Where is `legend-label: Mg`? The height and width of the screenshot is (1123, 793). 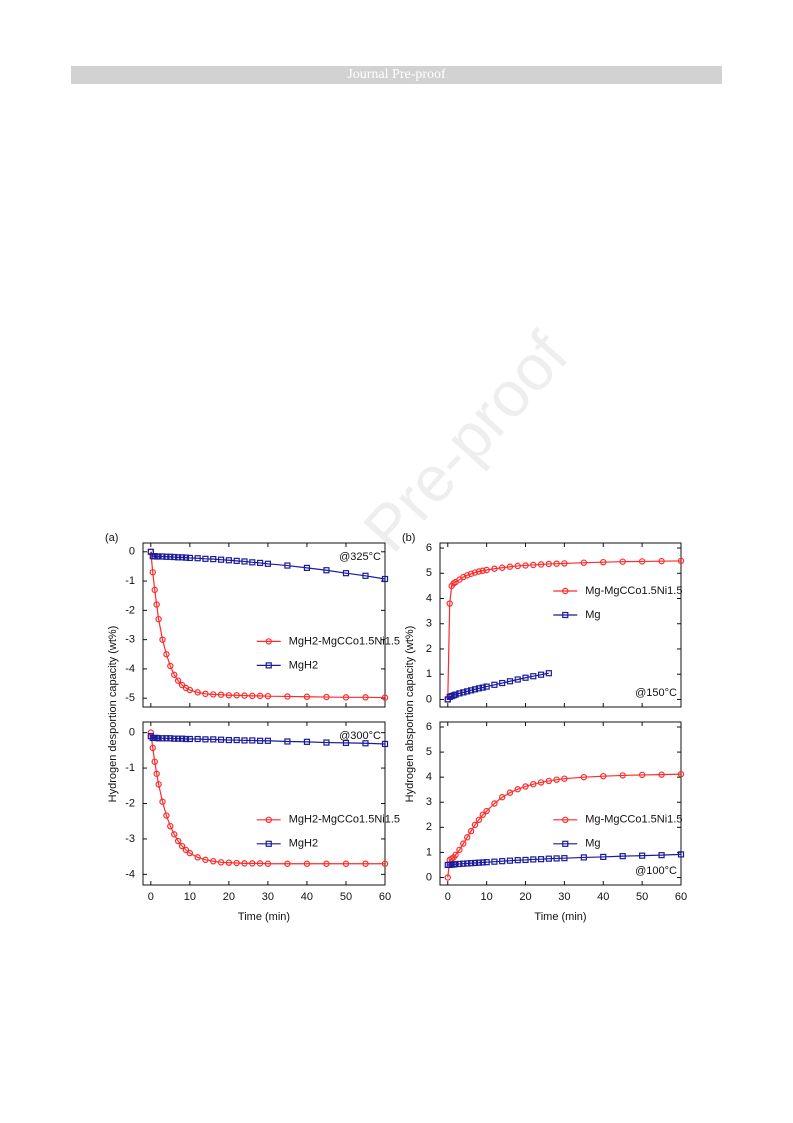 legend-label: Mg is located at coordinates (592, 844).